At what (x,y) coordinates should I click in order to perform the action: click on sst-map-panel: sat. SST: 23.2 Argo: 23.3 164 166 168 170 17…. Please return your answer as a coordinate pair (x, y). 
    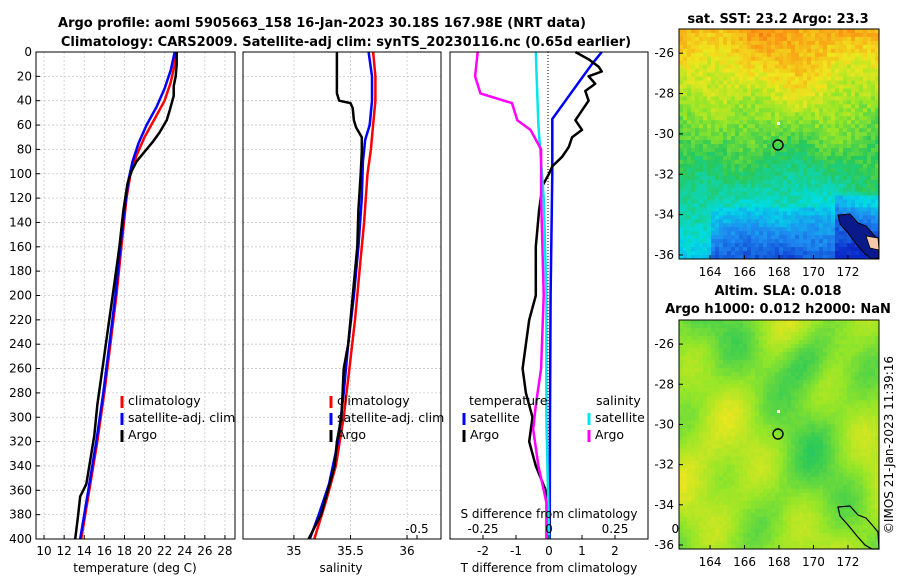
    Looking at the image, I should click on (767, 145).